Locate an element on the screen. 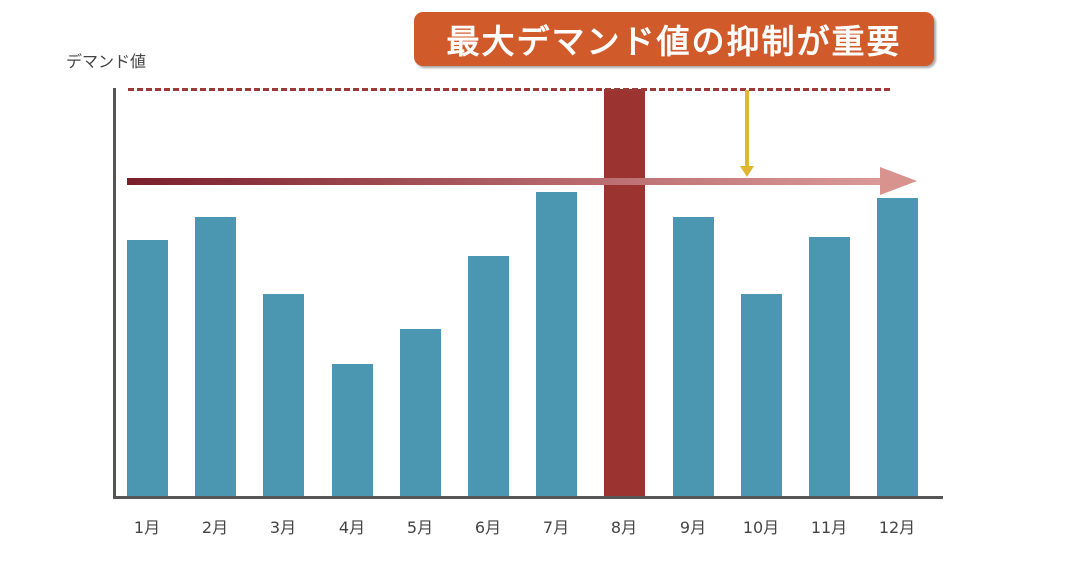 This screenshot has width=1080, height=570. x-tick-label: 4月 is located at coordinates (352, 527).